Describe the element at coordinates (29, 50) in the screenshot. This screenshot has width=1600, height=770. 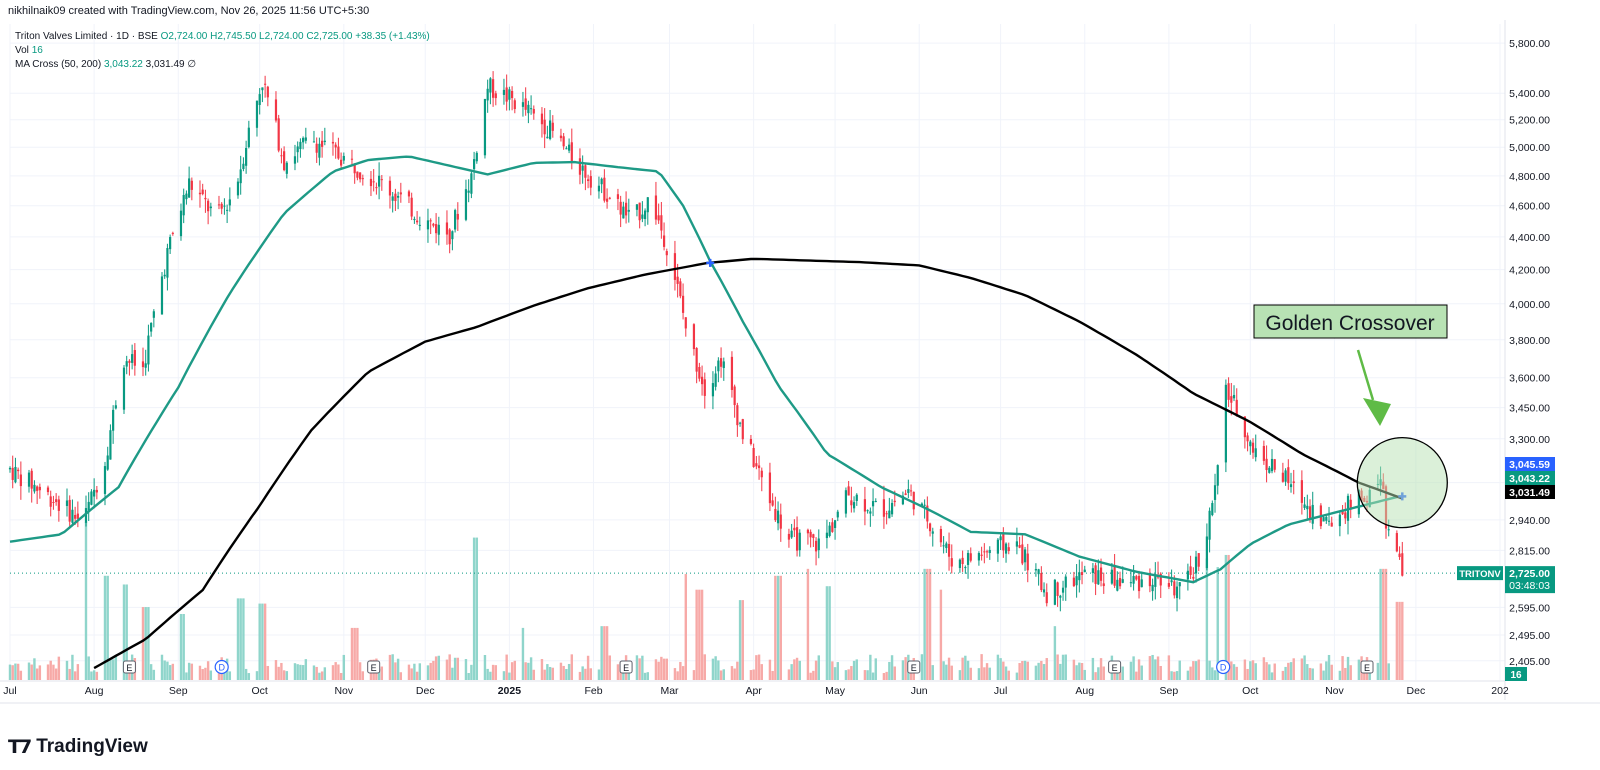
I see `legend-row-volume: Vol 16` at that location.